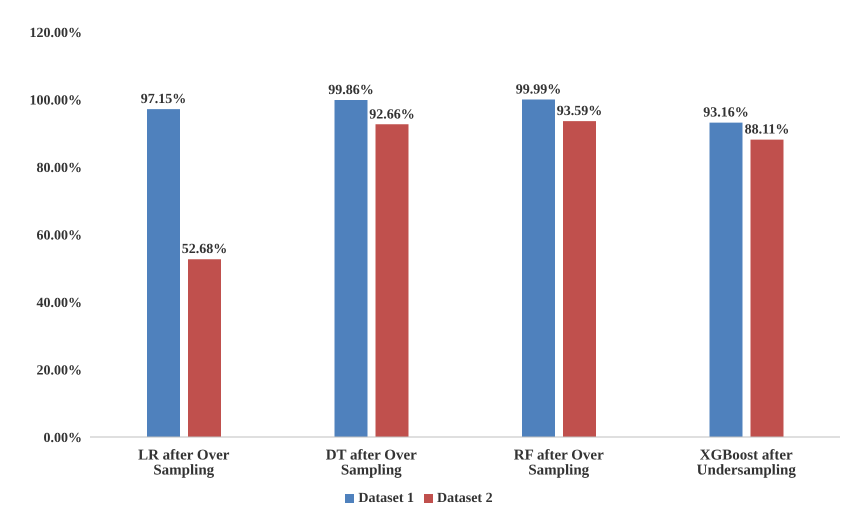  What do you see at coordinates (59, 236) in the screenshot?
I see `y-tick-label: 60.00%` at bounding box center [59, 236].